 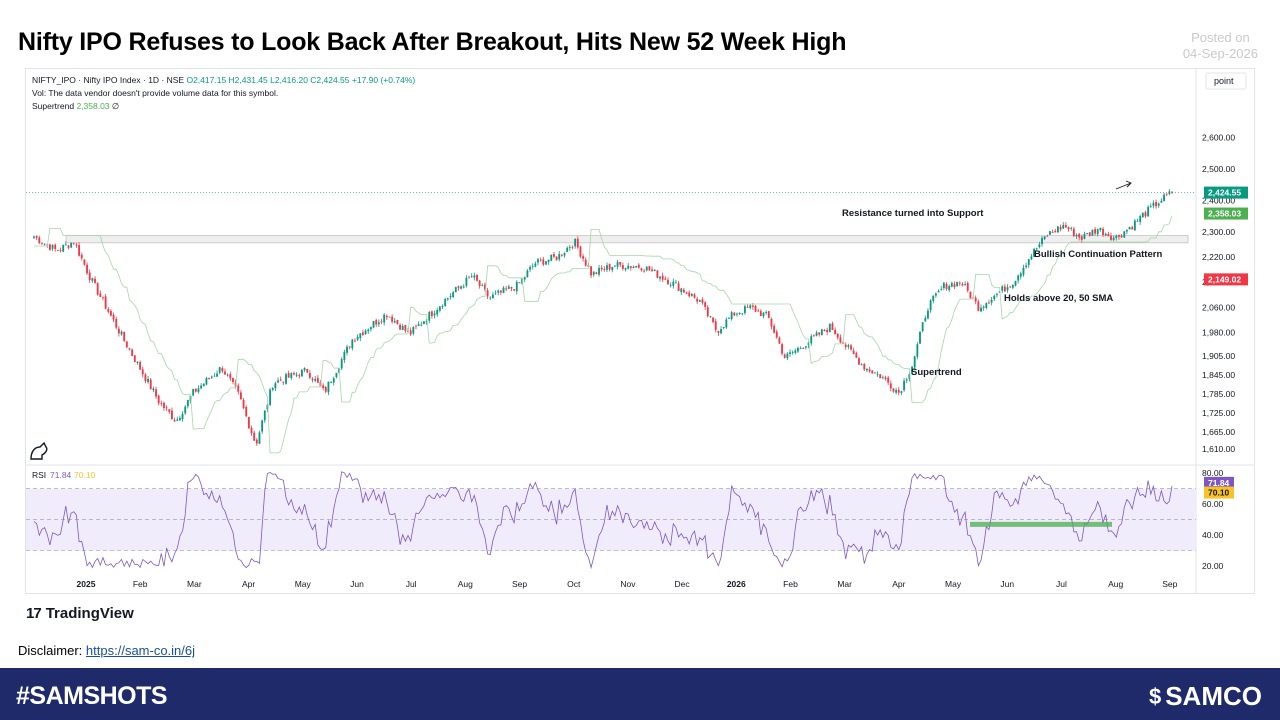 I want to click on tradingview-logo: 17 TradingView, so click(x=80, y=613).